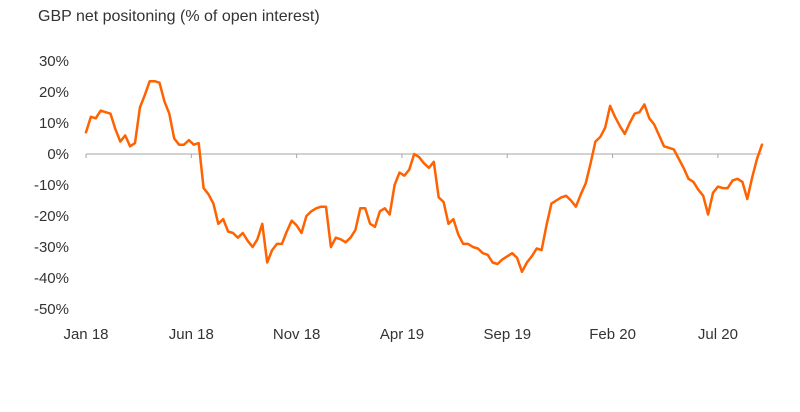  I want to click on x-tick-label: Jul 20, so click(718, 334).